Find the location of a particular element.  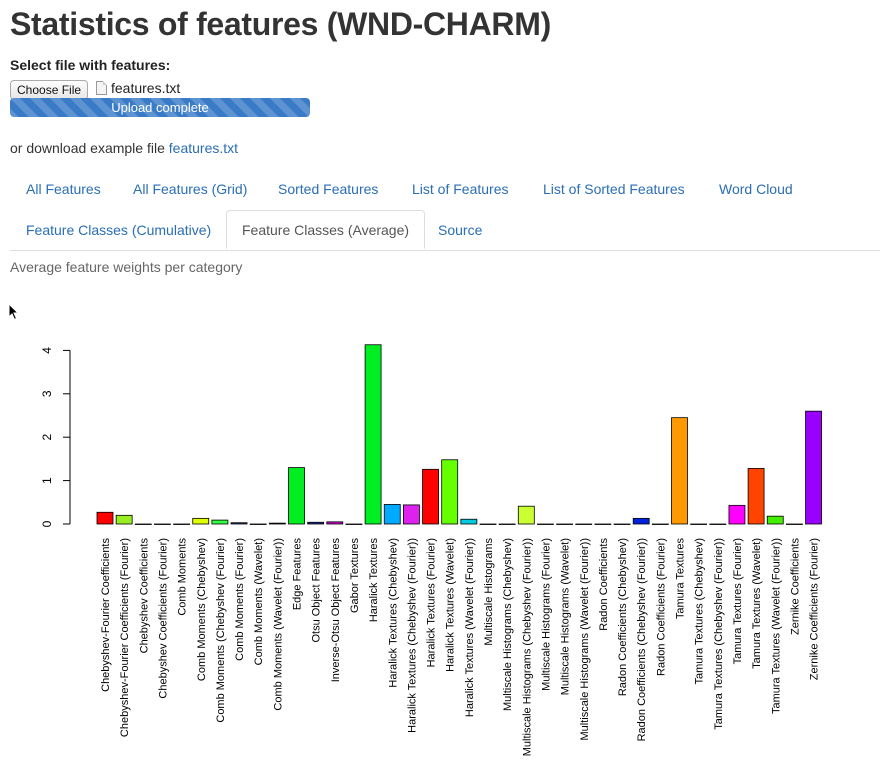

x-tick-label: Gabor Textures is located at coordinates (355, 576).